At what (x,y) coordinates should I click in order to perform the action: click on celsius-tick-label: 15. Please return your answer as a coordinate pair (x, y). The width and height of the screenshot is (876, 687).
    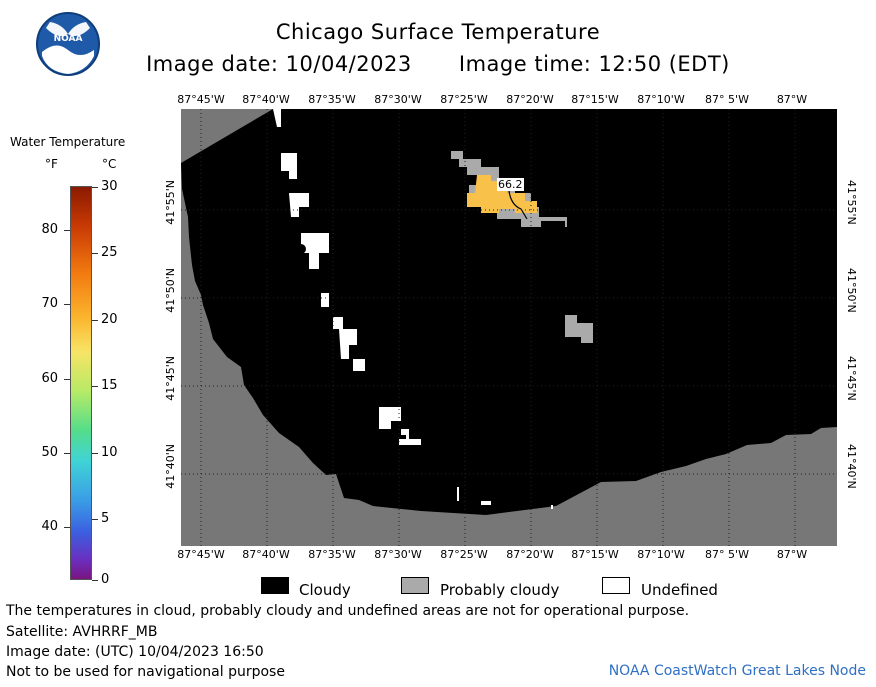
    Looking at the image, I should click on (109, 385).